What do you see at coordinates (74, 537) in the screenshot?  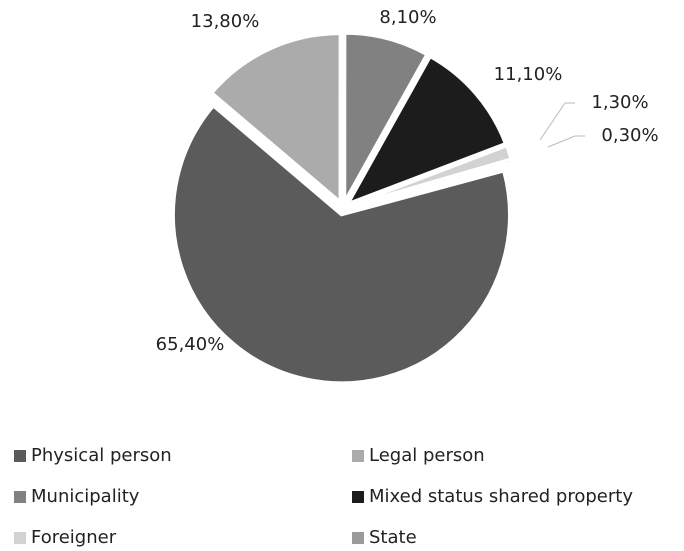 I see `legend-label: Foreigner` at bounding box center [74, 537].